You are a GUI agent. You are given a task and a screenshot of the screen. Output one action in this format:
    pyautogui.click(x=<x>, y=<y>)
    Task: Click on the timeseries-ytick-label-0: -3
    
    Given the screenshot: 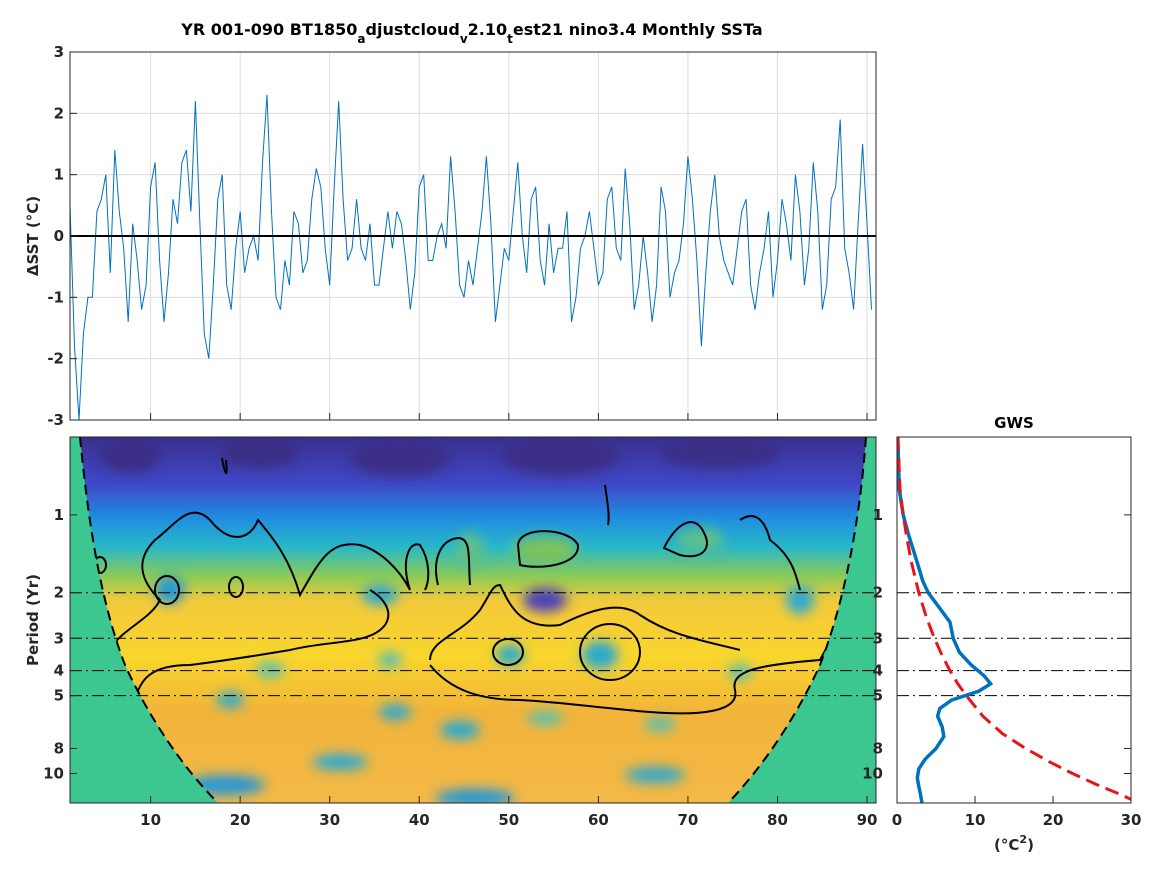 What is the action you would take?
    pyautogui.click(x=55, y=420)
    